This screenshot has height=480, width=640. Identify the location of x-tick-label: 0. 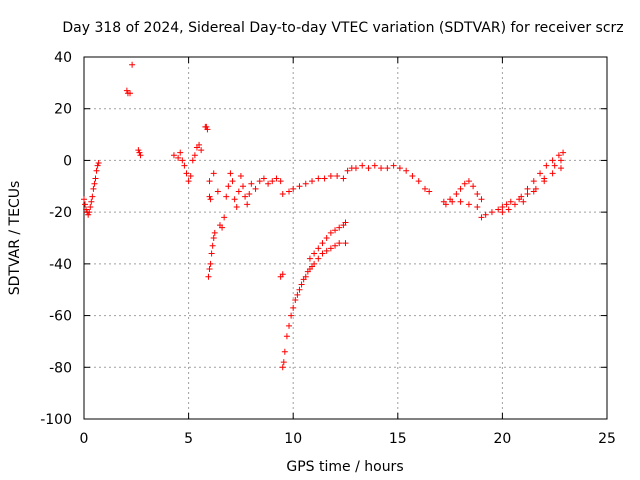
(84, 439).